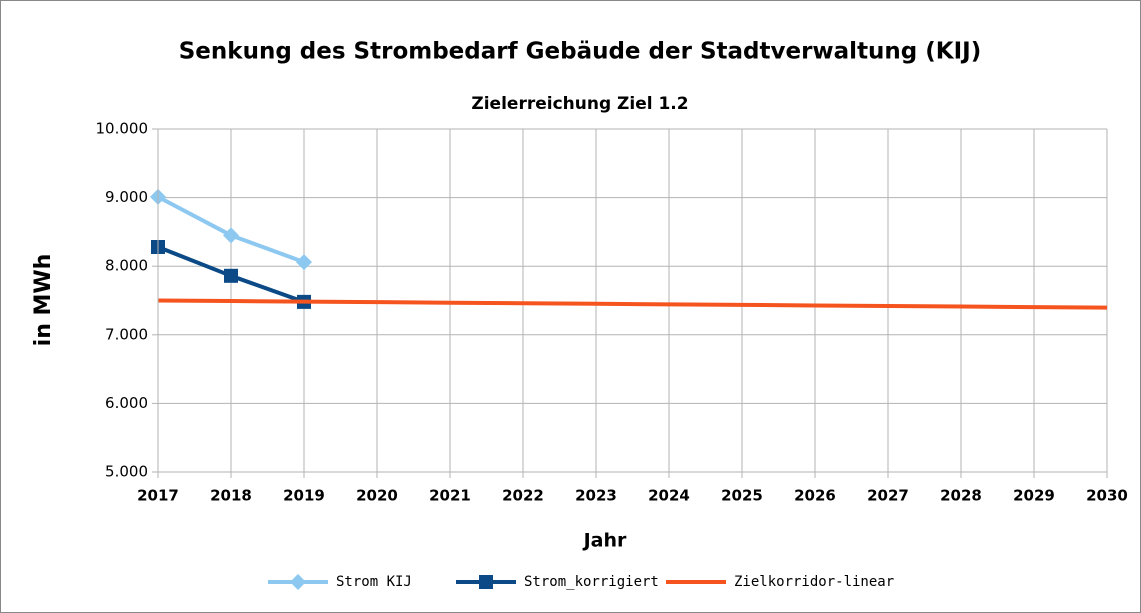 The width and height of the screenshot is (1141, 613). Describe the element at coordinates (591, 582) in the screenshot. I see `legend-label: Strom_korrigiert` at that location.